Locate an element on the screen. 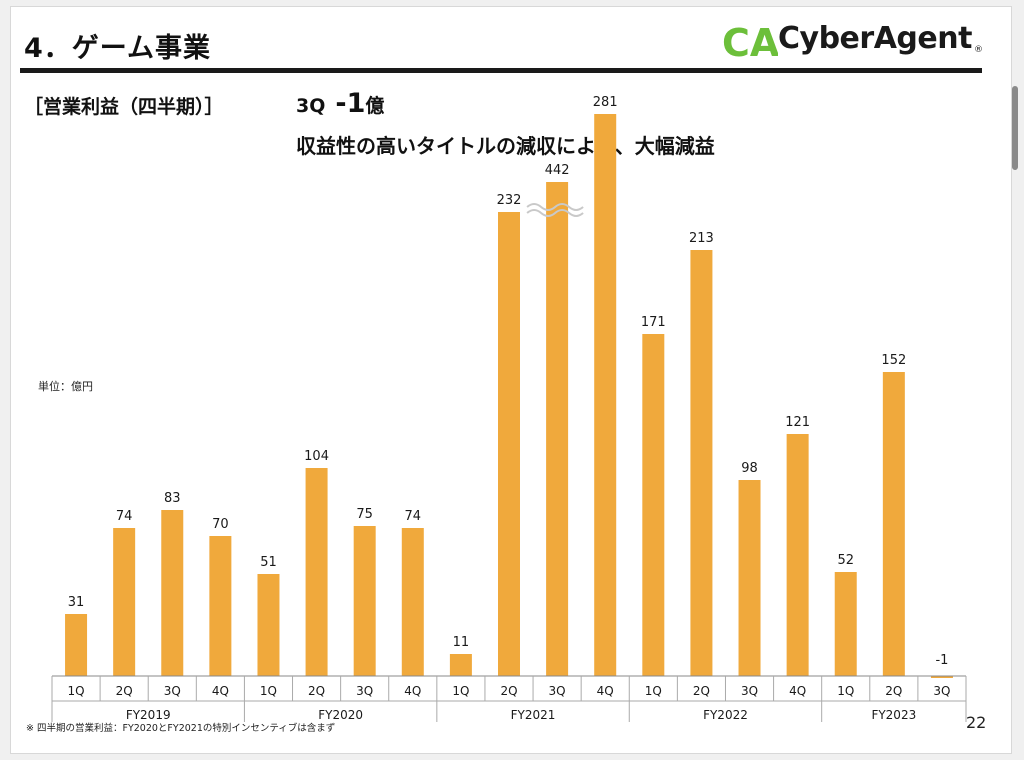  group-label-fy2020: FY2020 is located at coordinates (340, 715).